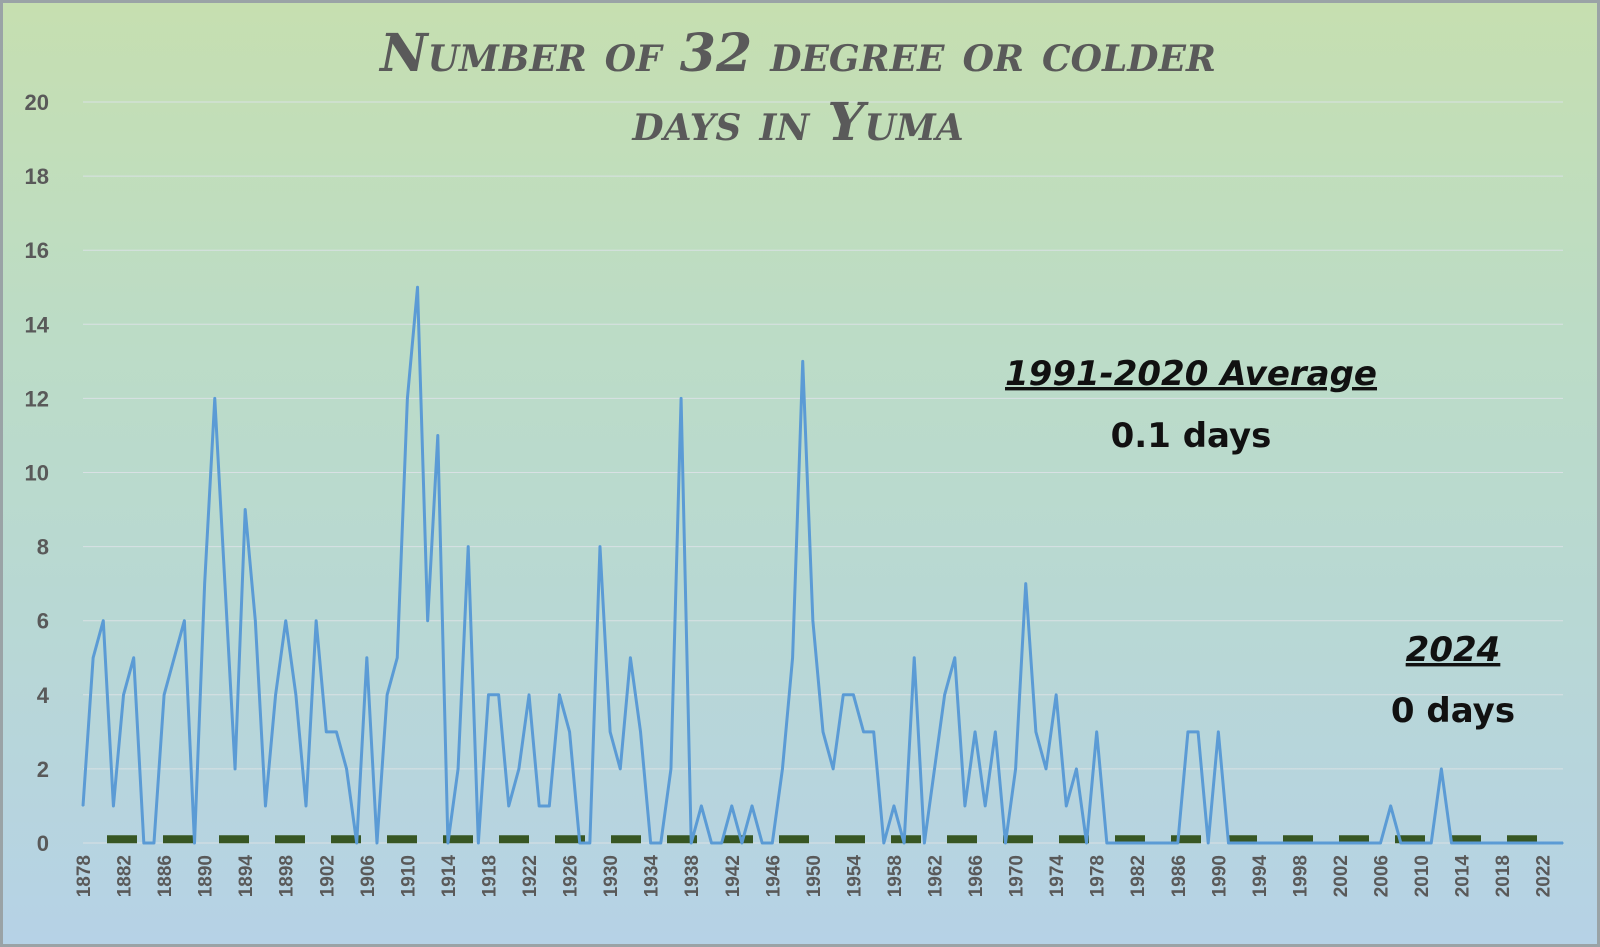 This screenshot has width=1600, height=947. What do you see at coordinates (571, 876) in the screenshot?
I see `x-tick-label: 1926` at bounding box center [571, 876].